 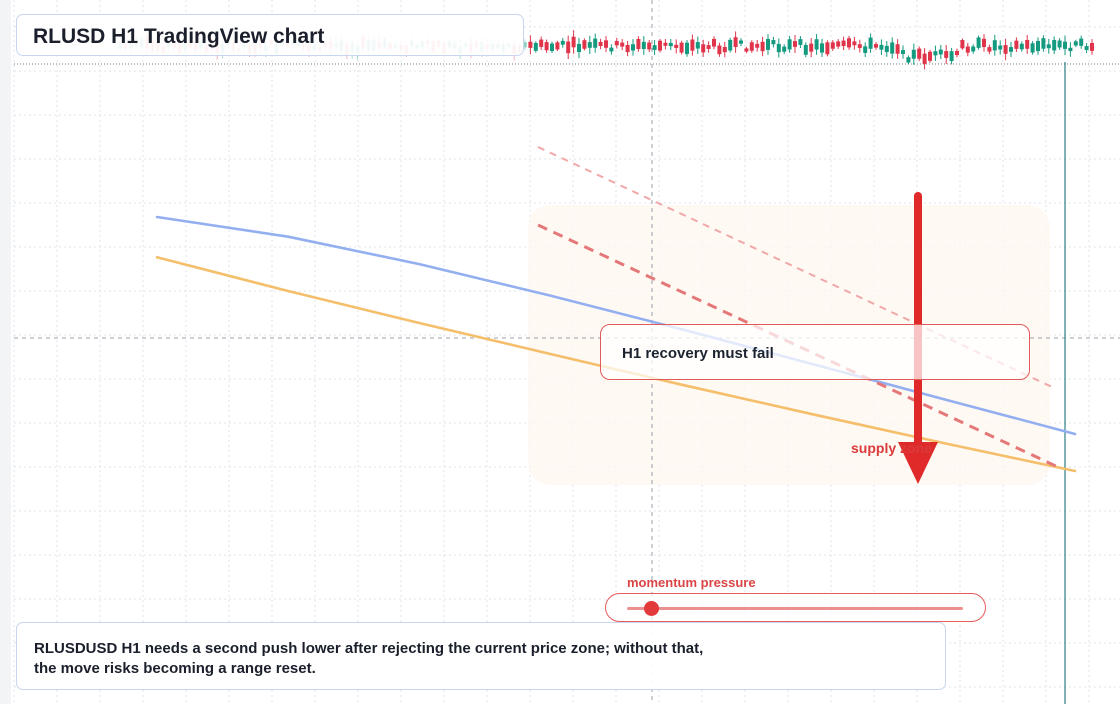 I want to click on recovery-callout-text: H1 recovery must fail, so click(x=698, y=353).